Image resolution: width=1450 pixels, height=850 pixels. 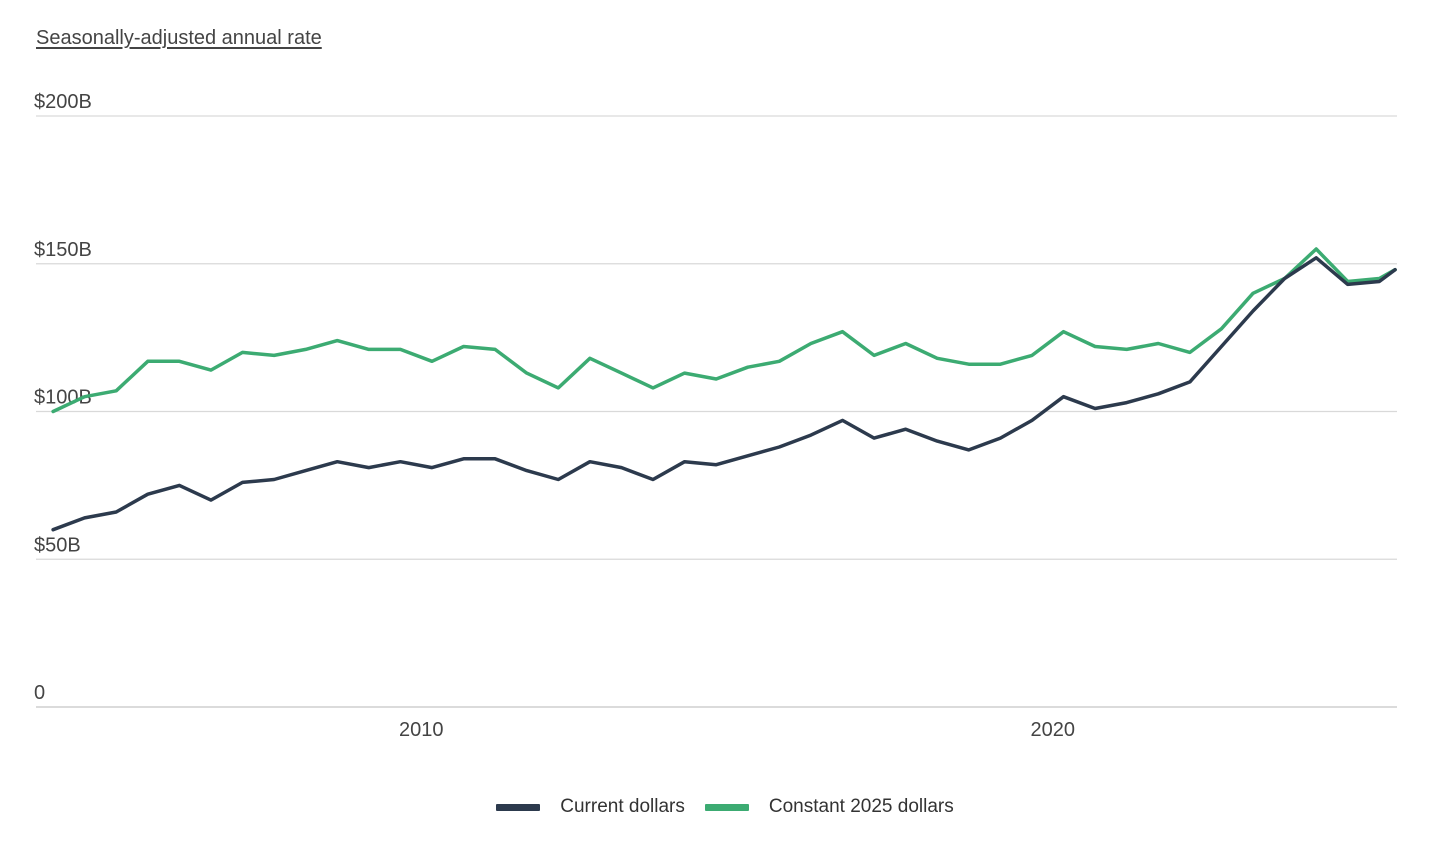 I want to click on legend-item-current: Current dollars, so click(x=590, y=807).